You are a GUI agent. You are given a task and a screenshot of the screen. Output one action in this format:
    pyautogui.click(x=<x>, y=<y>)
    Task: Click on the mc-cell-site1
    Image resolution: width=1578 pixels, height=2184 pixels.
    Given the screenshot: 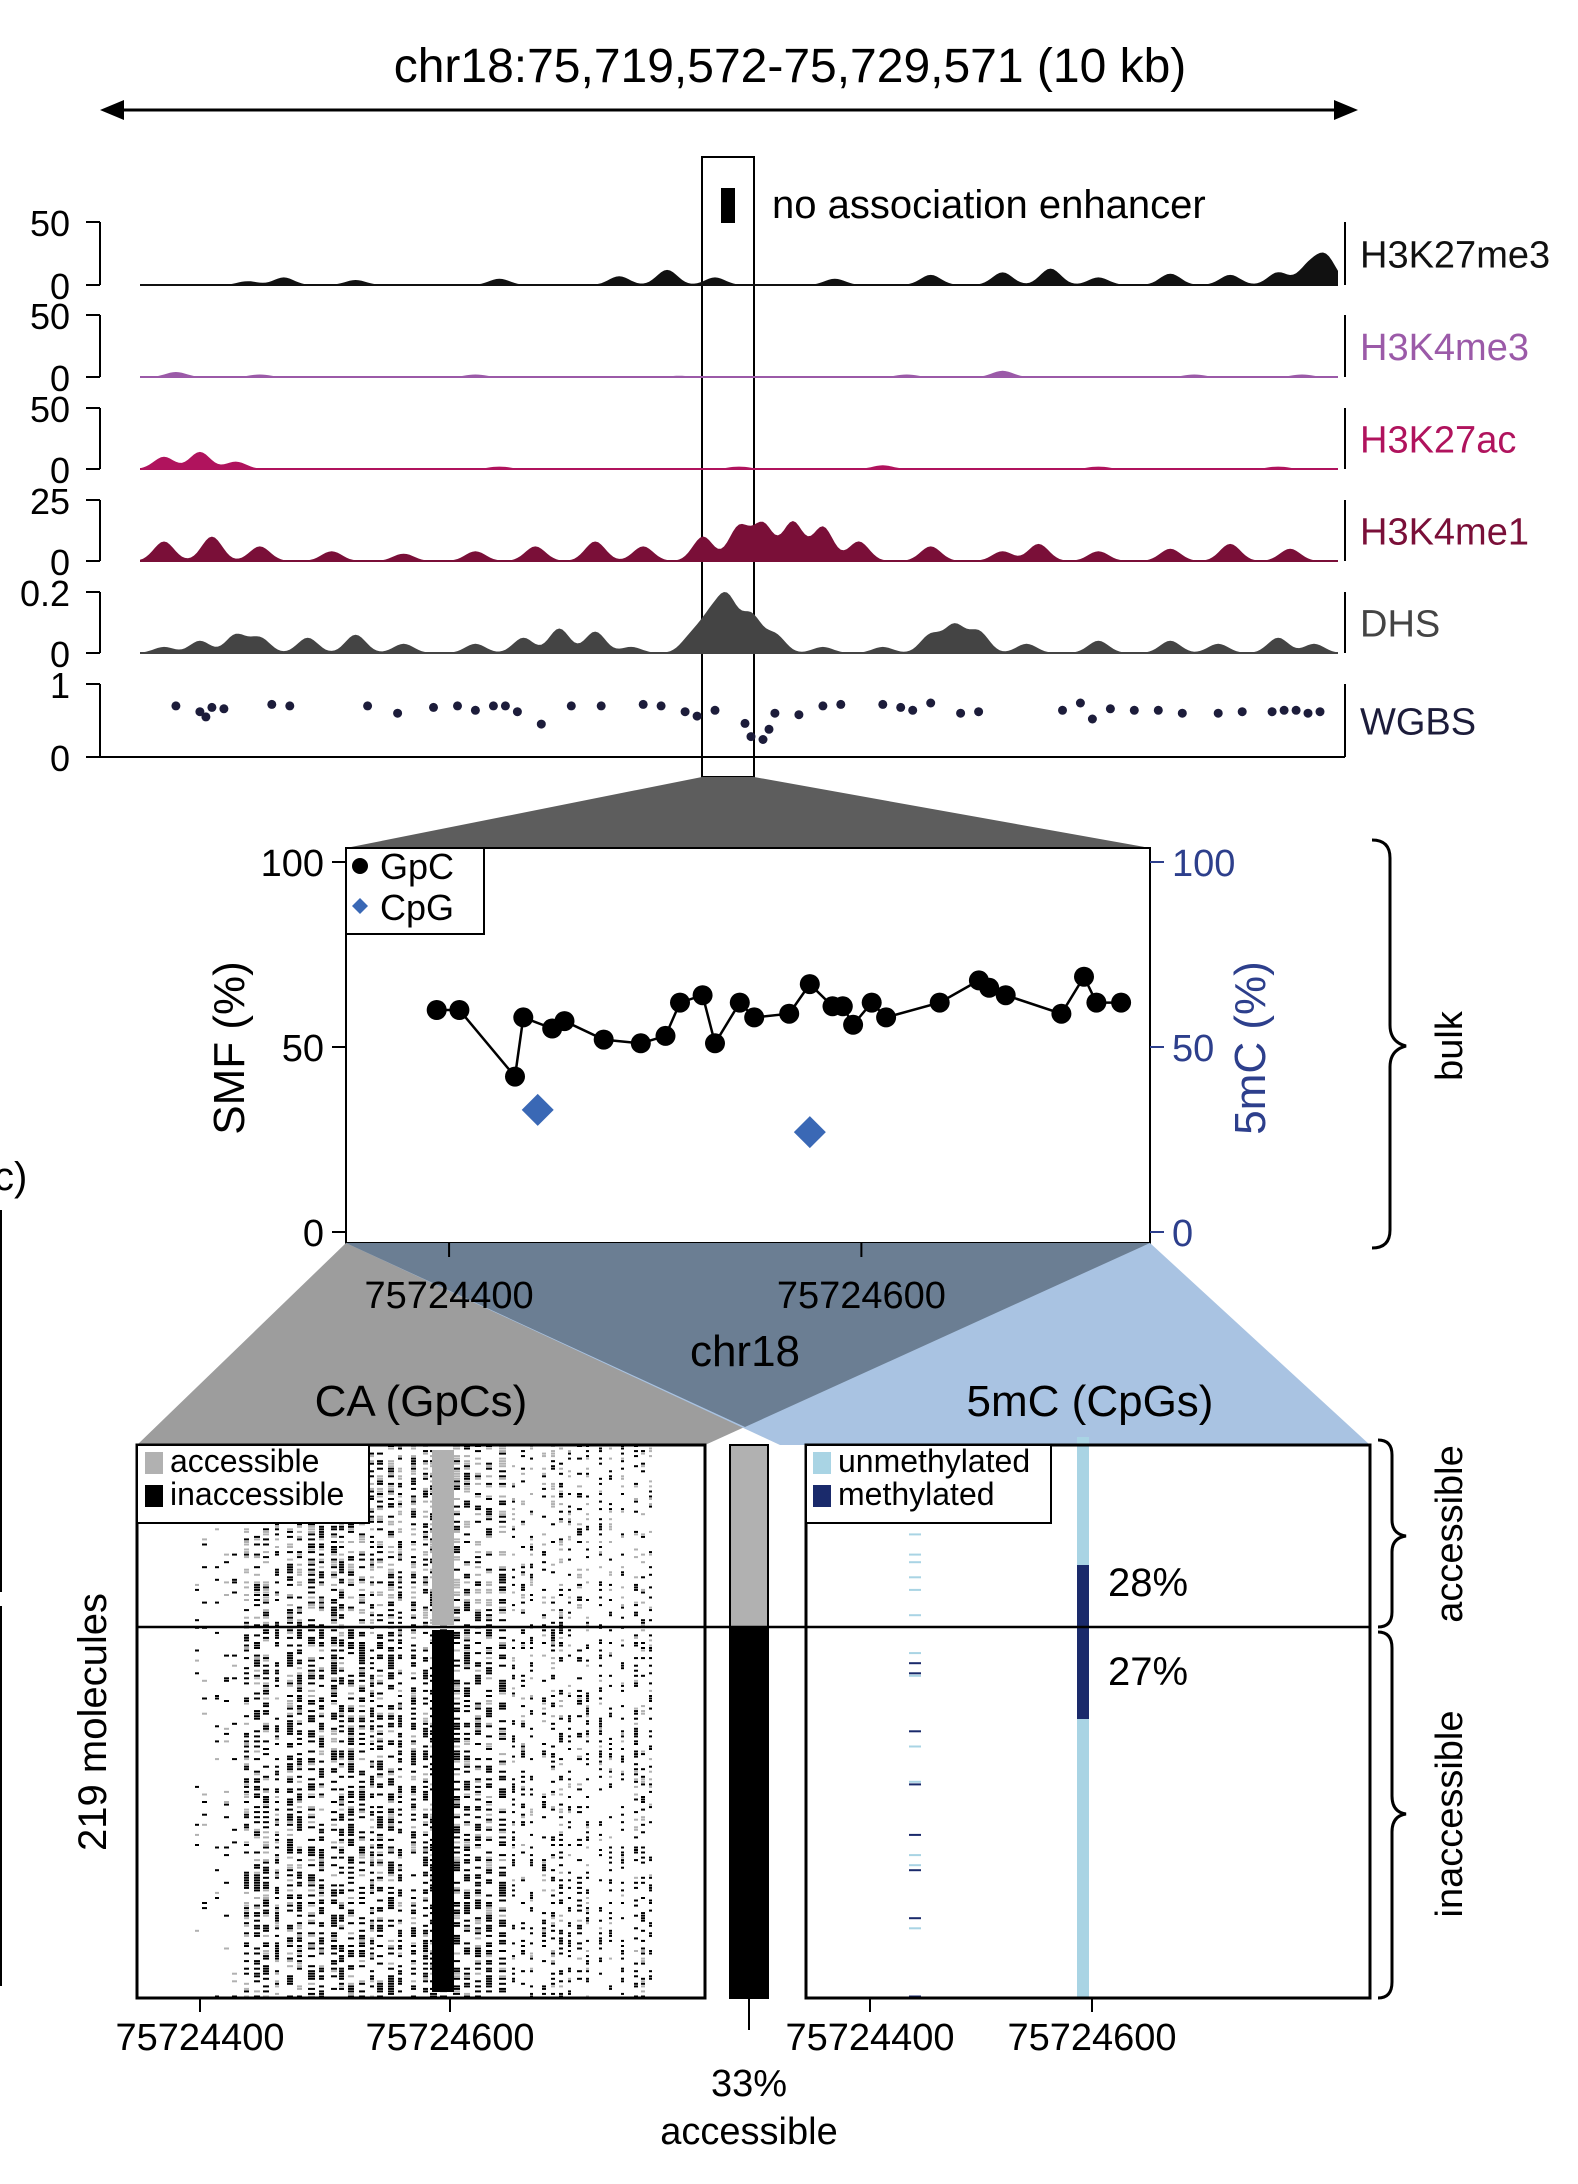 What is the action you would take?
    pyautogui.click(x=915, y=1865)
    